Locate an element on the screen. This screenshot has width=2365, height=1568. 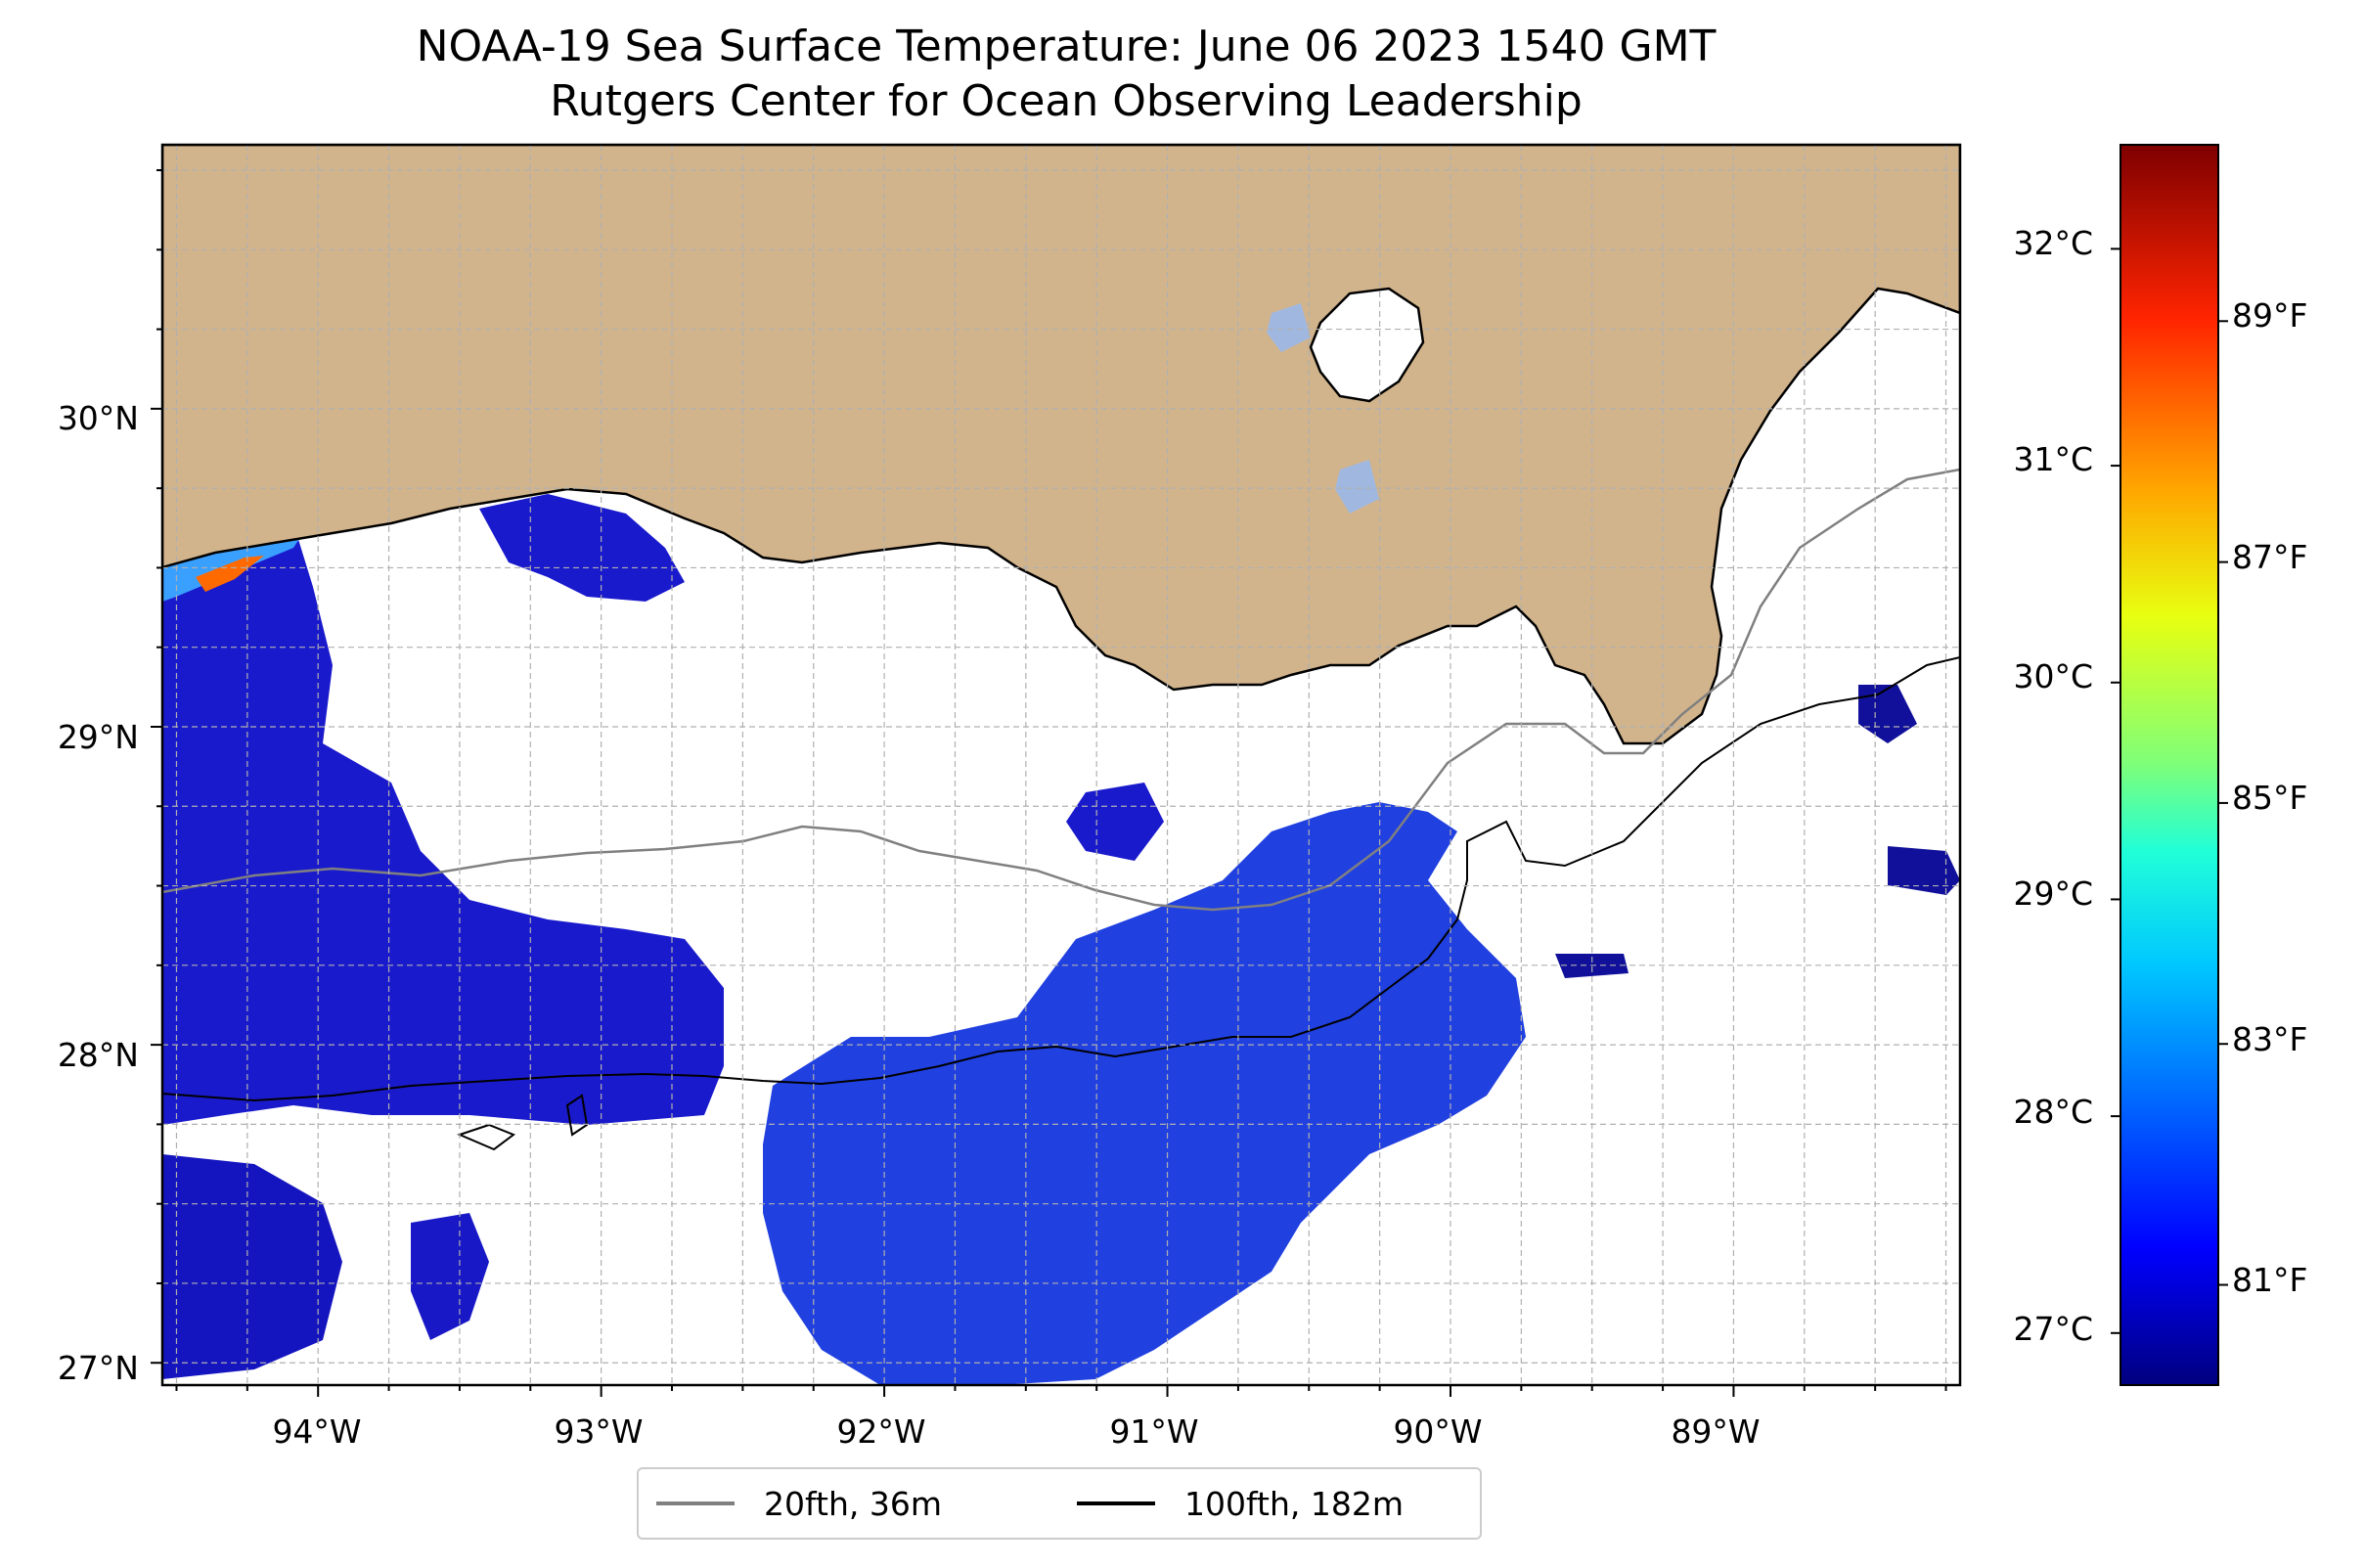
sst-patch-west is located at coordinates (443, 824).